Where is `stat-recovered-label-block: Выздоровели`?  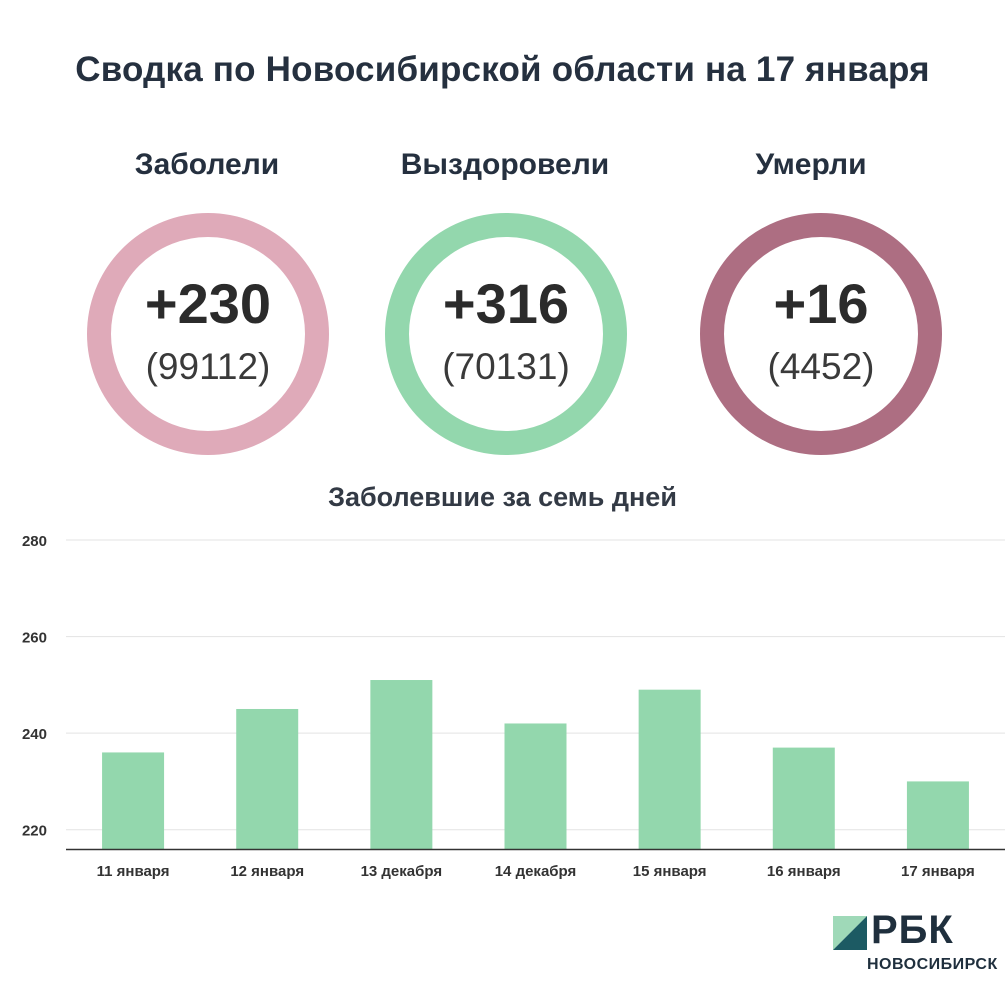 stat-recovered-label-block: Выздоровели is located at coordinates (505, 165).